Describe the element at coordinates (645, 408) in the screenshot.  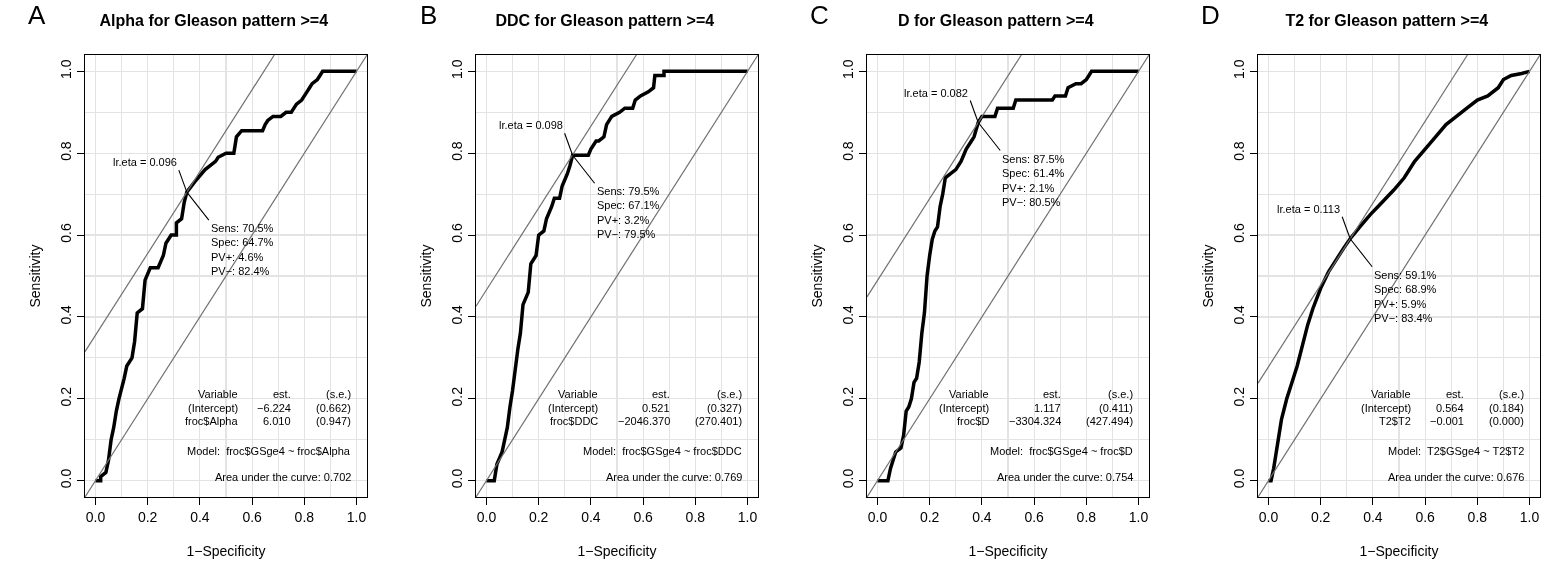
I see `text: (Intercept) 0.521 (0.327)` at that location.